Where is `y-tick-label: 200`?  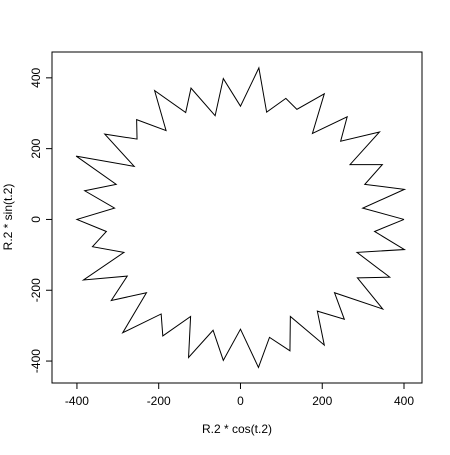 y-tick-label: 200 is located at coordinates (36, 148).